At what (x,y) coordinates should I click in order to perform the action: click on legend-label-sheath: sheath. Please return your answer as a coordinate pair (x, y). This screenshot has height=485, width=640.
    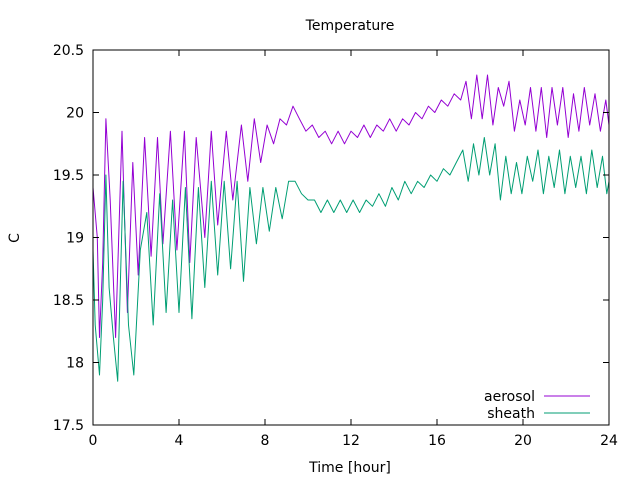
    Looking at the image, I should click on (511, 414).